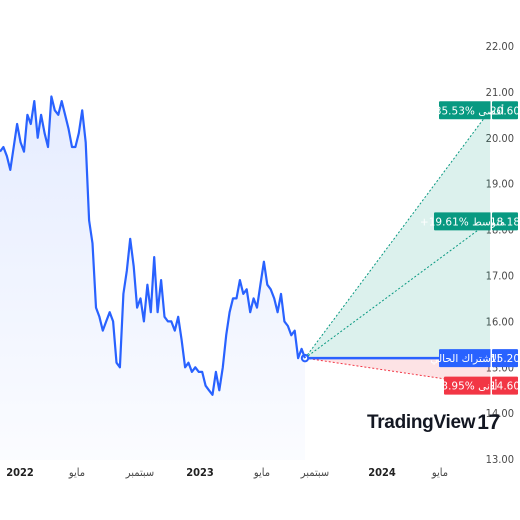 Image resolution: width=520 pixels, height=520 pixels. Describe the element at coordinates (500, 321) in the screenshot. I see `y-tick-label: 16.00` at that location.